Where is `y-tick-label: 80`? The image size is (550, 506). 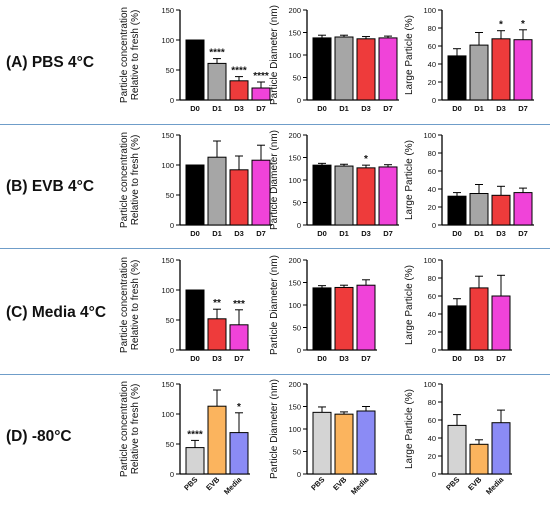
y-tick-label: 80 is located at coordinates (432, 402).